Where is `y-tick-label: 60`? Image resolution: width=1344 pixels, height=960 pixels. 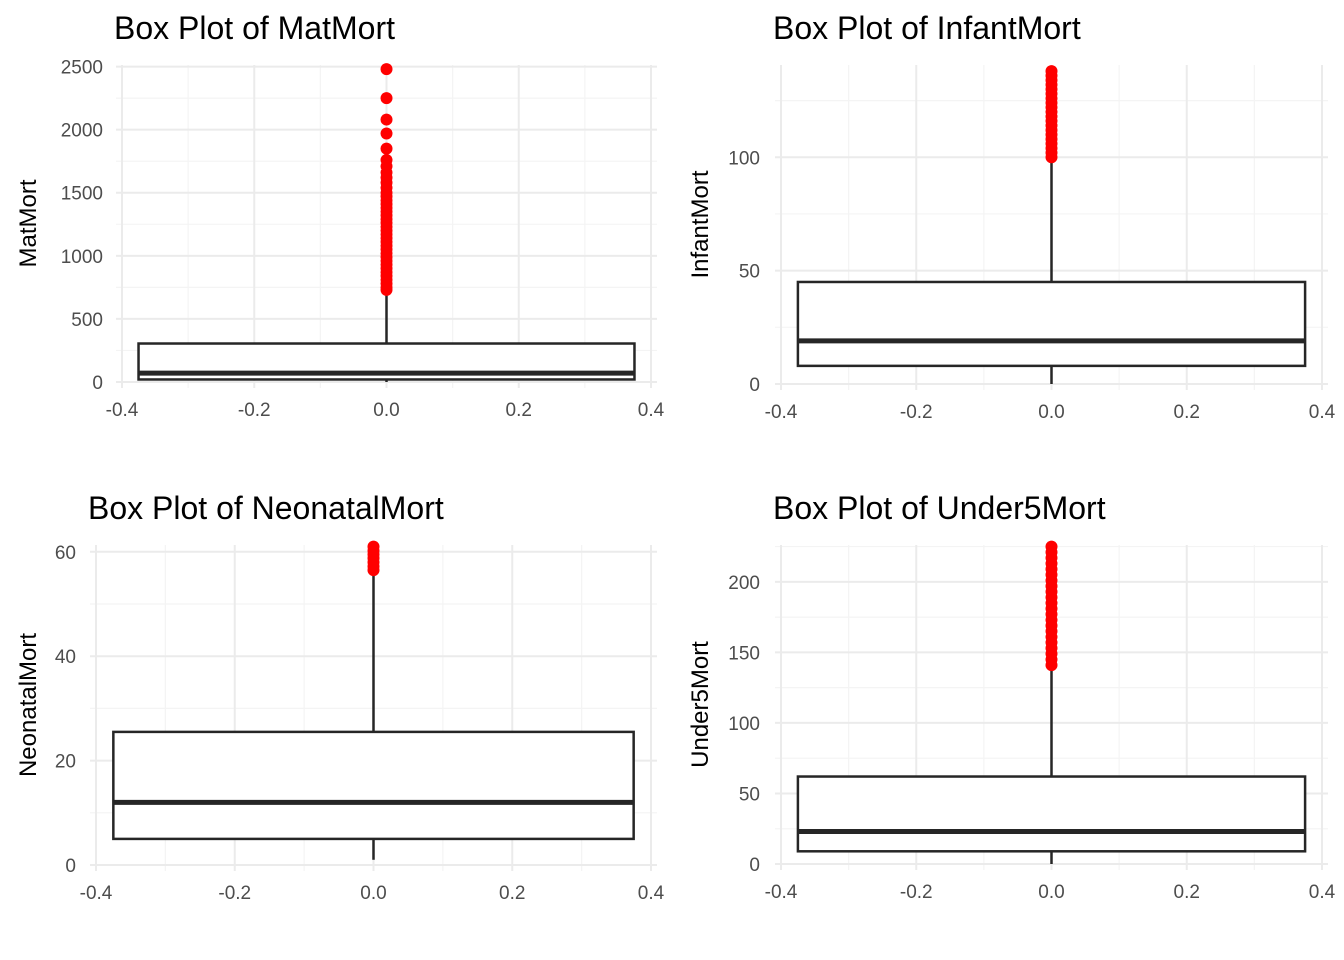 y-tick-label: 60 is located at coordinates (65, 553).